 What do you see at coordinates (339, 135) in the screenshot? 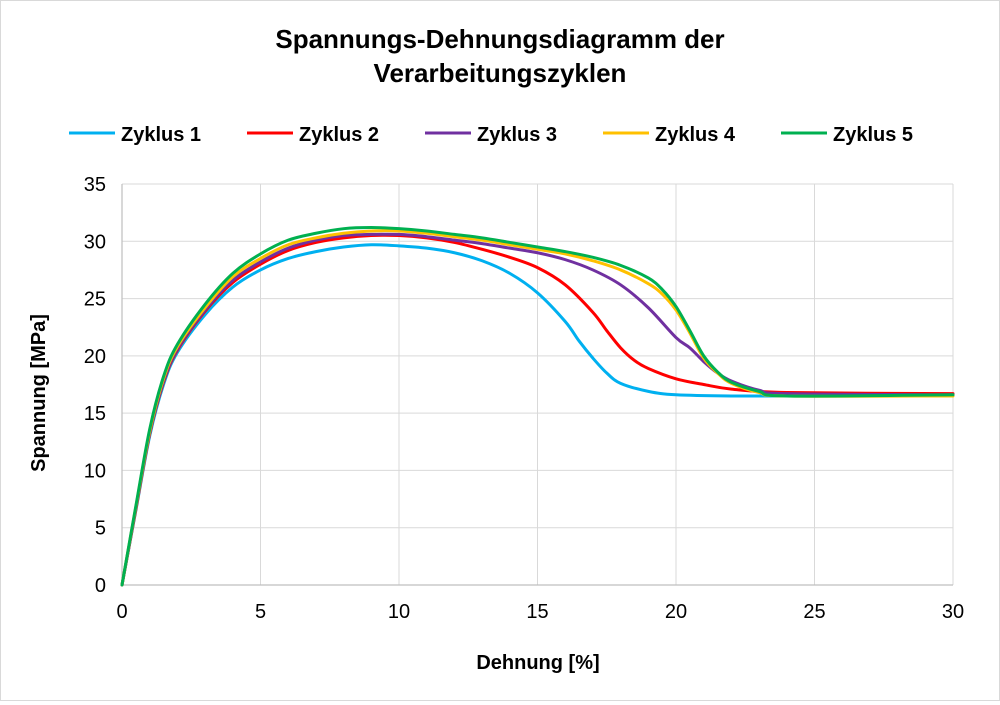
I see `legend-label-zyklus-2: Zyklus 2` at bounding box center [339, 135].